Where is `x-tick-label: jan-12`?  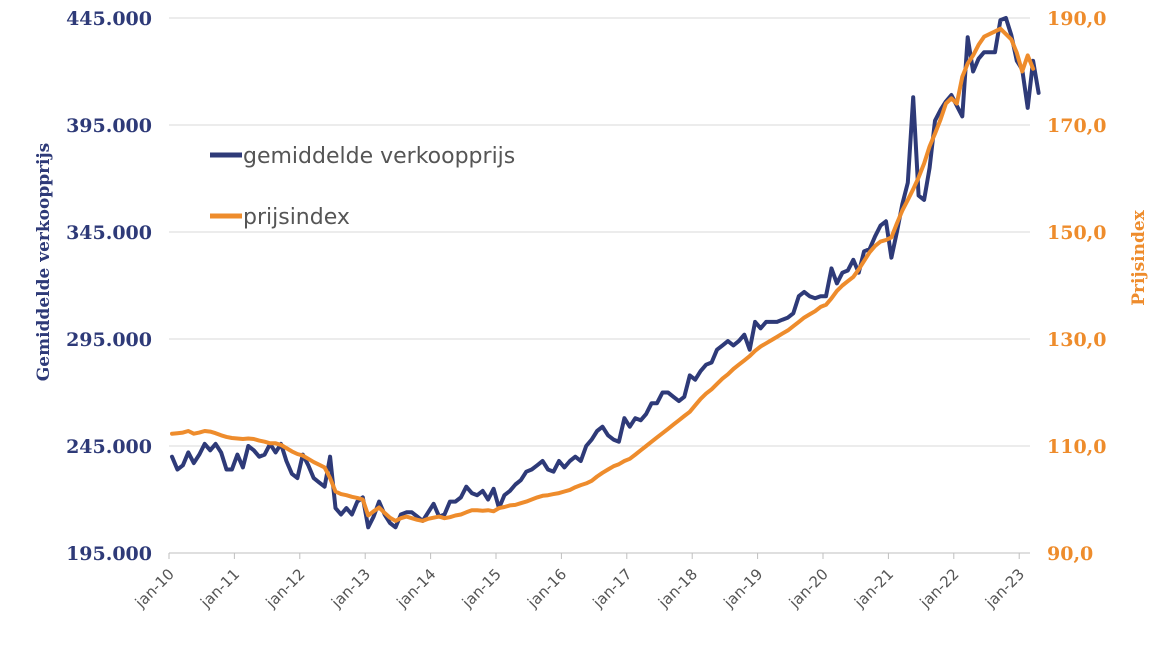 x-tick-label: jan-12 is located at coordinates (285, 588).